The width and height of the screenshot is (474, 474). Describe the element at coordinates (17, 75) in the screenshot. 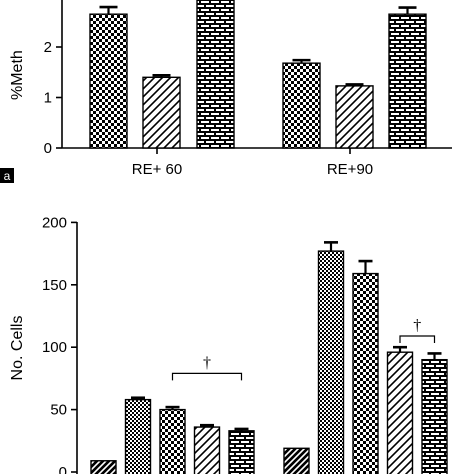

I see `panel-a-y-axis-label: %Meth` at that location.